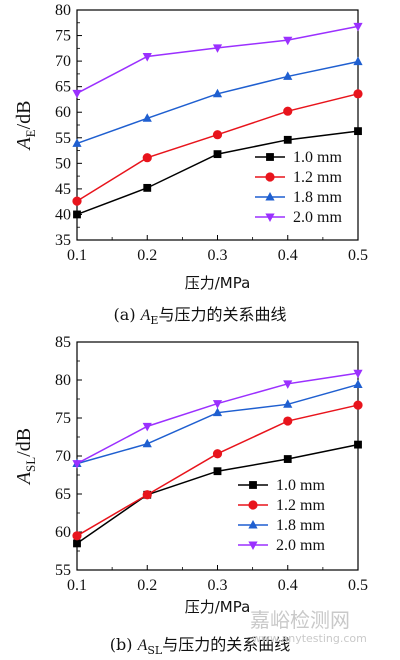  What do you see at coordinates (63, 342) in the screenshot?
I see `y-tick-label: 85` at bounding box center [63, 342].